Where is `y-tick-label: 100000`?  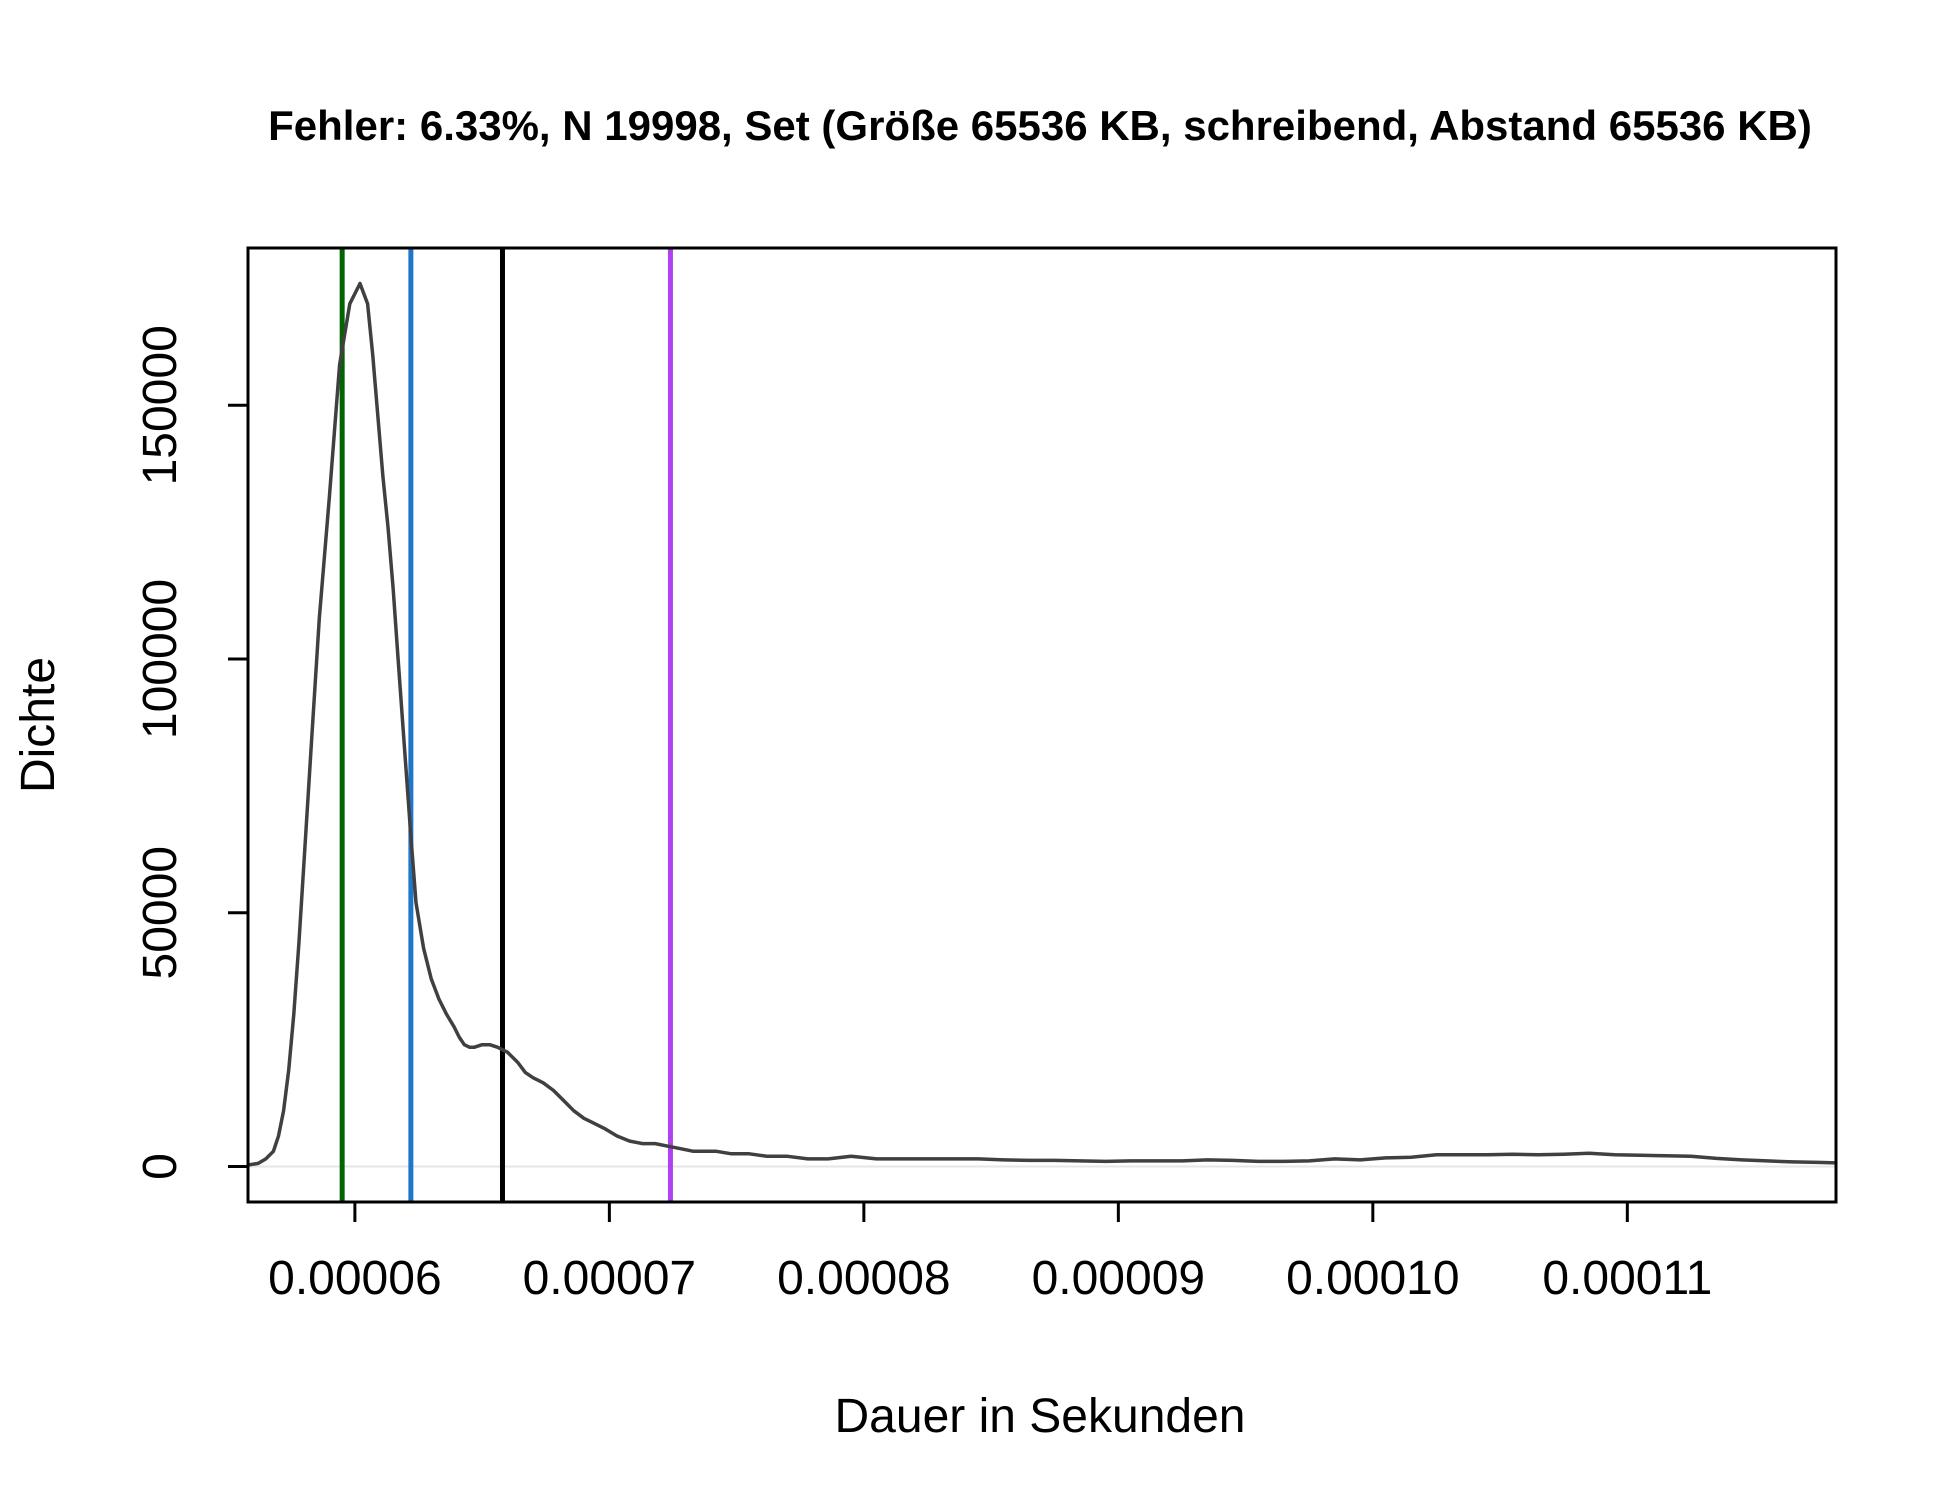
y-tick-label: 100000 is located at coordinates (160, 659).